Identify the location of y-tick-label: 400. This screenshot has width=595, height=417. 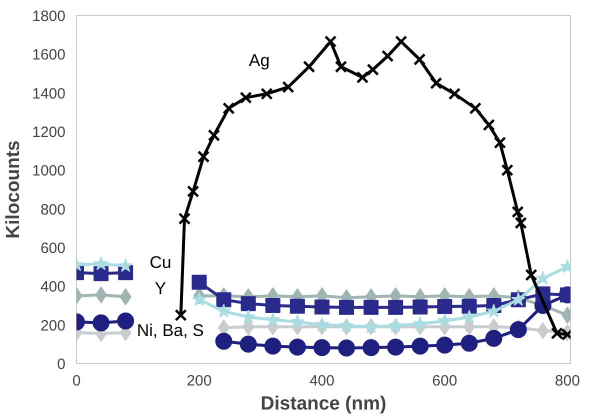
(53, 287).